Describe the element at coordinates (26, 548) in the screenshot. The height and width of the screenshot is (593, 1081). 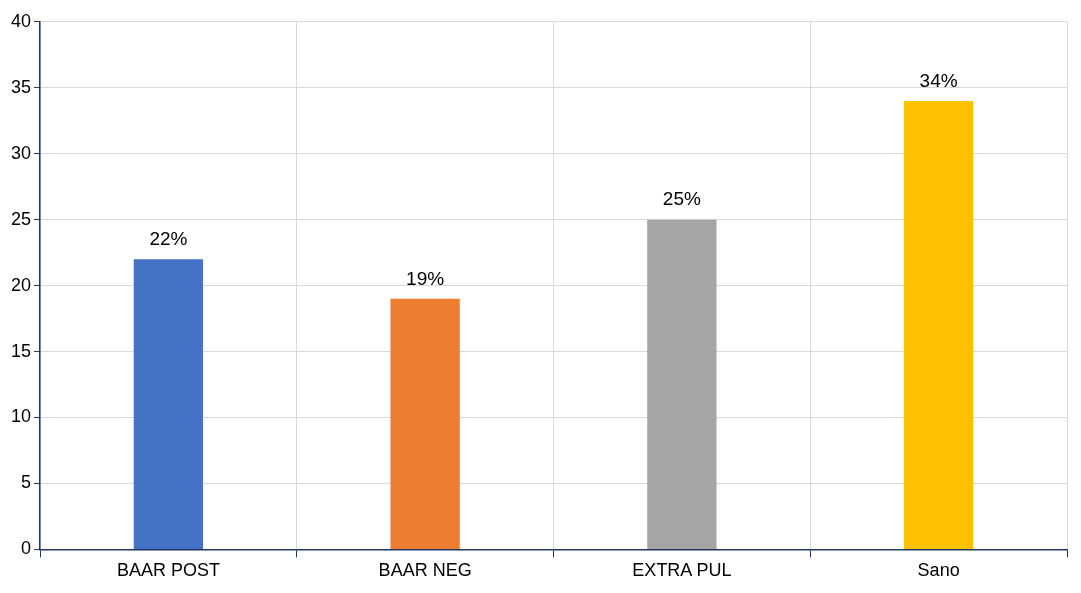
I see `y-tick-label: 0` at that location.